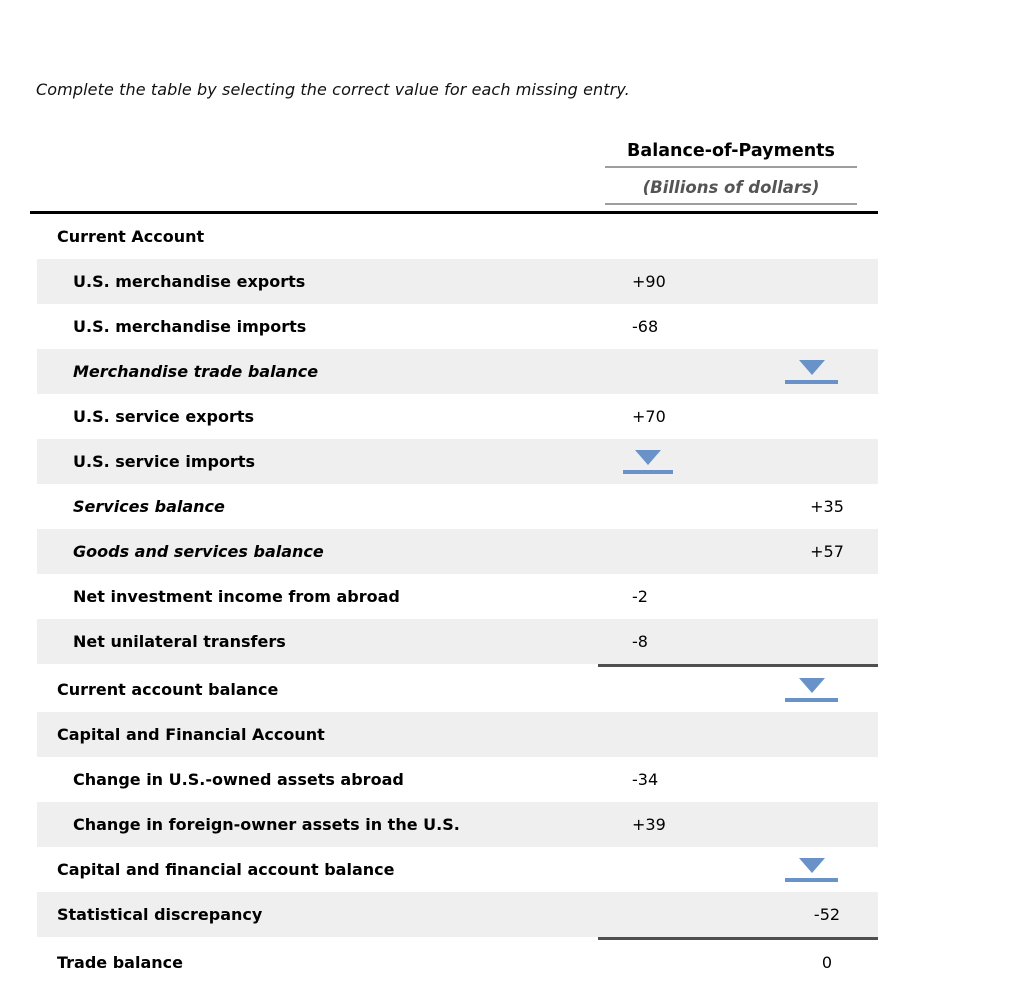 Image resolution: width=1024 pixels, height=1005 pixels. I want to click on table-row: Services balance +35, so click(457, 506).